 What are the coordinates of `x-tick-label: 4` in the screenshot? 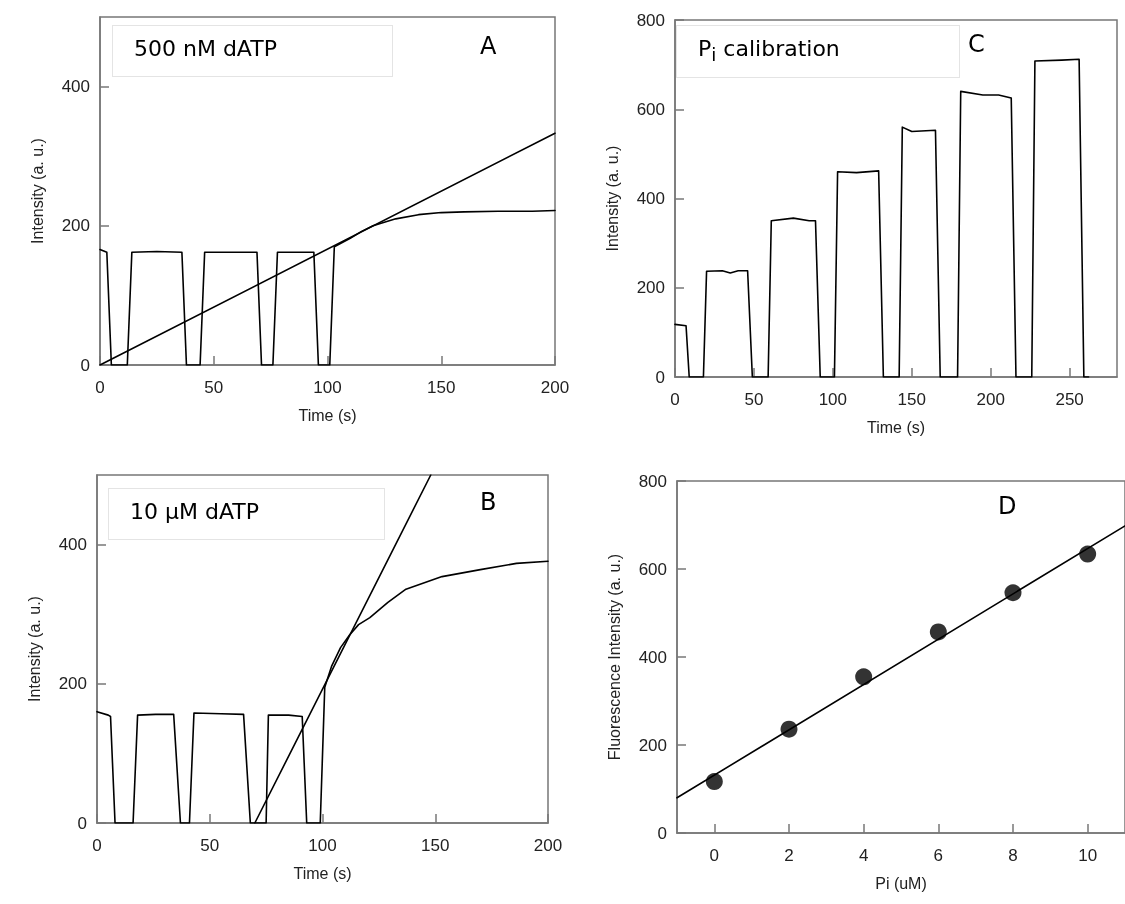 It's located at (863, 855).